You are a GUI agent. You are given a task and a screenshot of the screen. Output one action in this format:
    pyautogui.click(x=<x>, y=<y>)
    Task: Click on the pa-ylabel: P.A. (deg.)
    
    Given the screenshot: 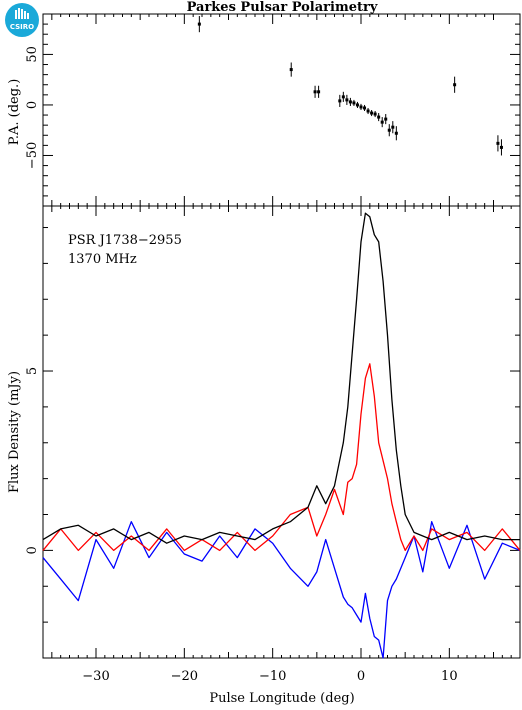 What is the action you would take?
    pyautogui.click(x=14, y=112)
    